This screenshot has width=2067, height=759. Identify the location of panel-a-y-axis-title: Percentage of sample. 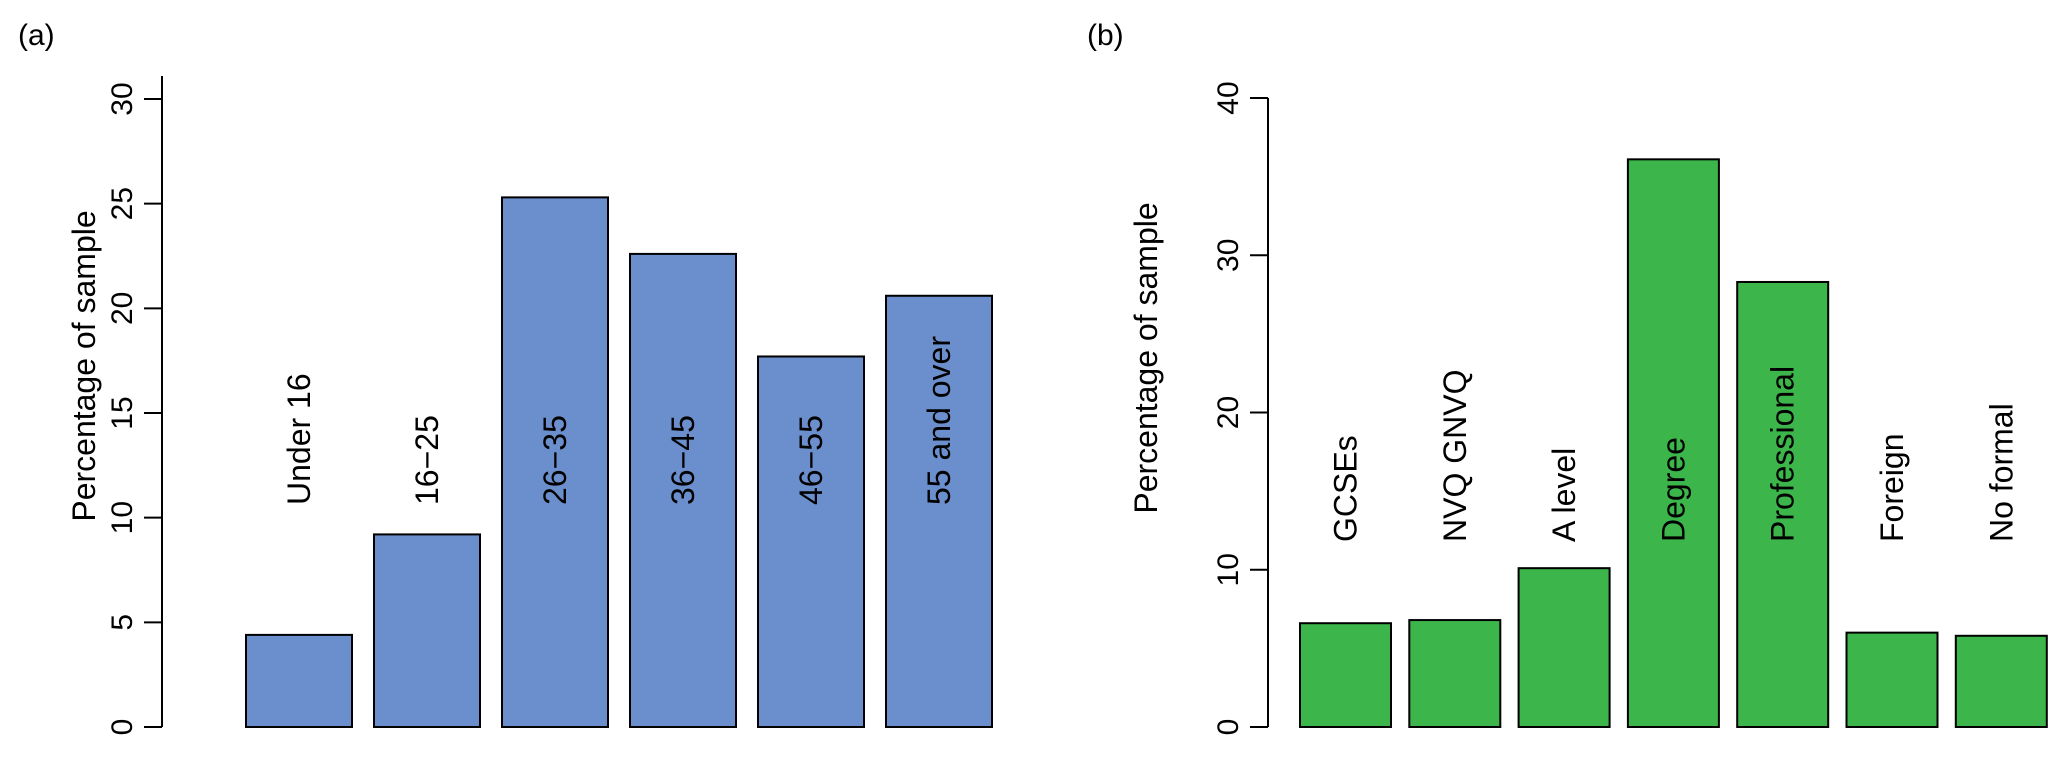
(84, 365).